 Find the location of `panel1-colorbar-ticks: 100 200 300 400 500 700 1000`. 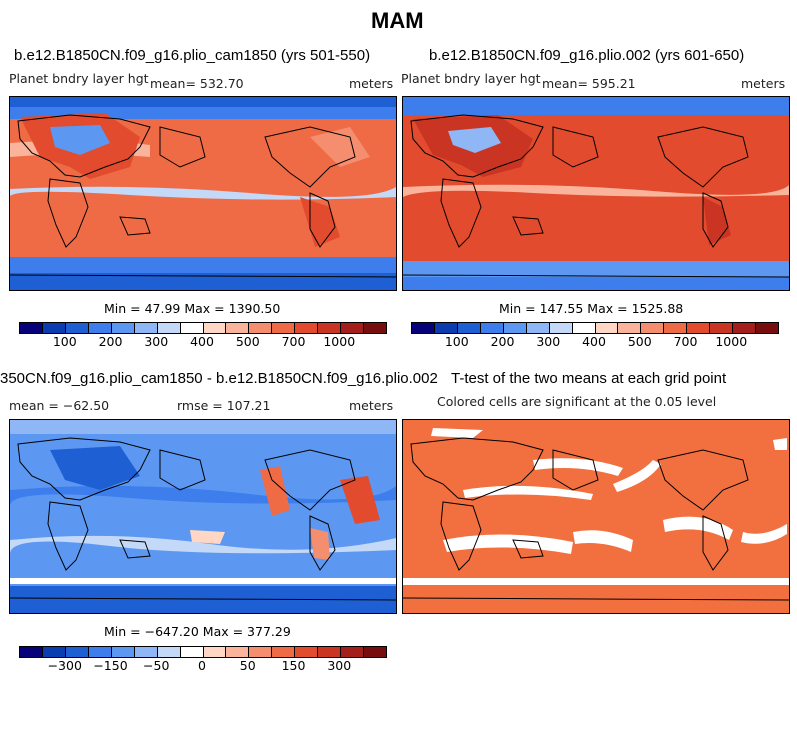

panel1-colorbar-ticks: 100 200 300 400 500 700 1000 is located at coordinates (398, 342).